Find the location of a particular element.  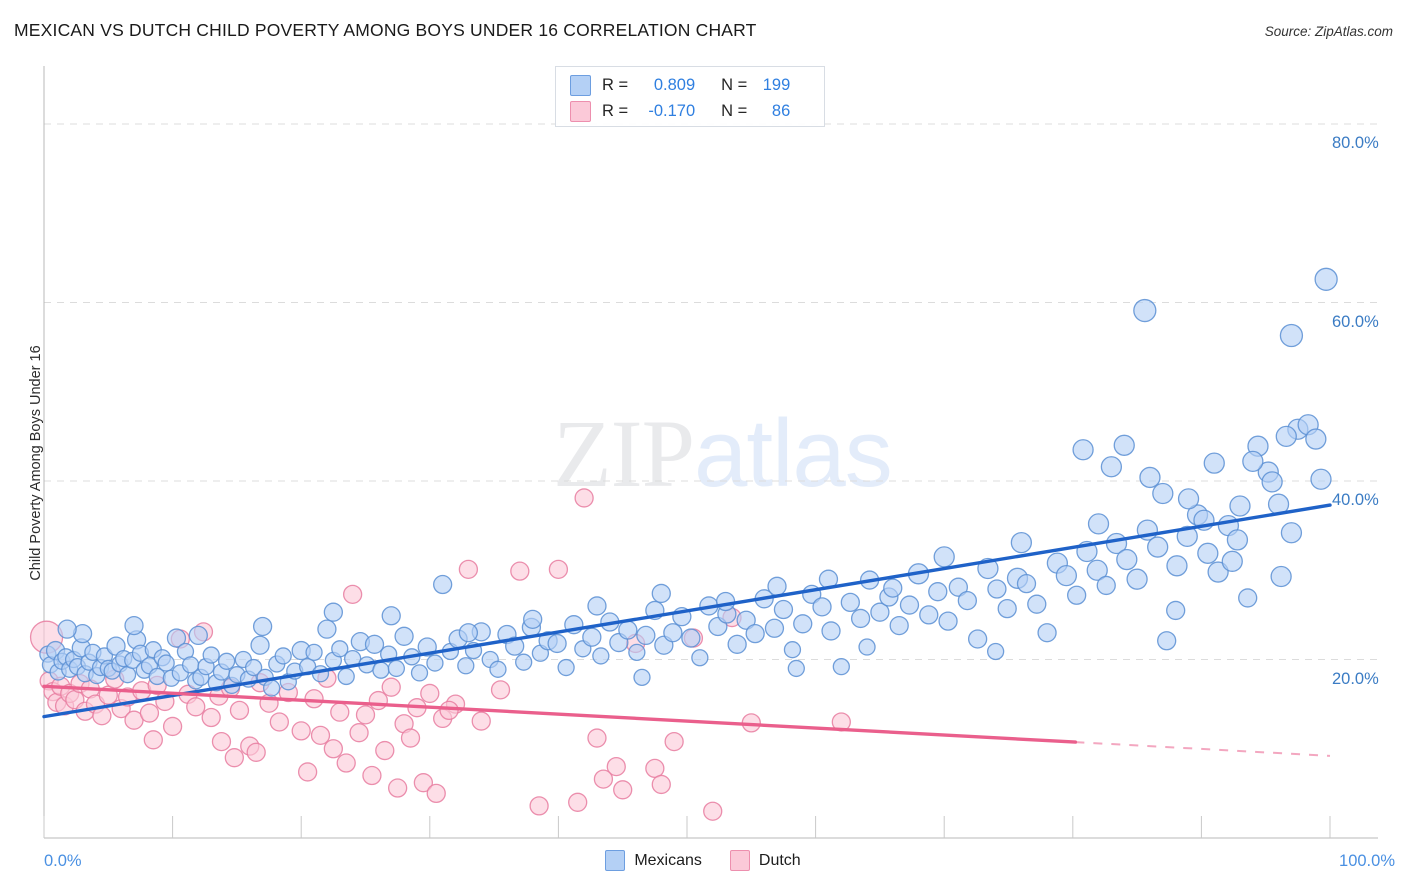

legend-row-mexicans: R = 0.809 N = 199 is located at coordinates (692, 85).